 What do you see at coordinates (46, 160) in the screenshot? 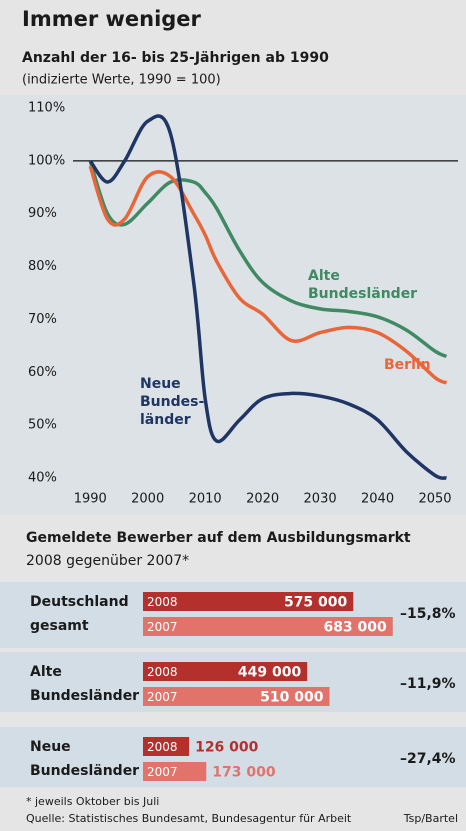
I see `y-tick-label: 100%` at bounding box center [46, 160].